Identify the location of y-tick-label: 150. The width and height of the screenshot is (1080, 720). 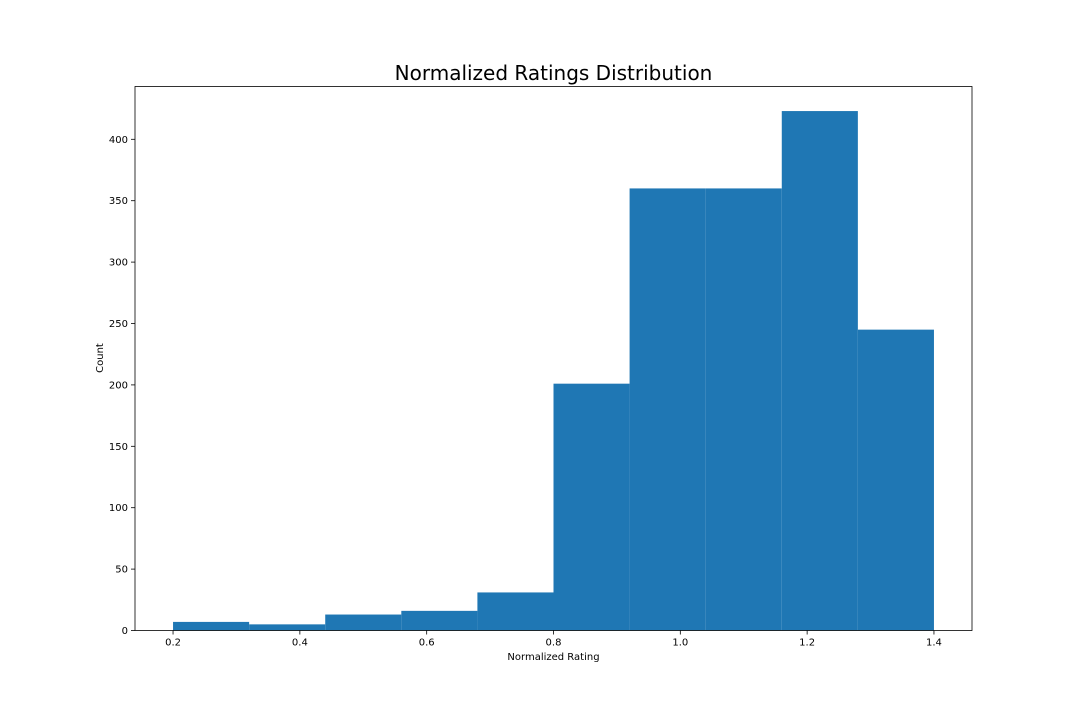
(118, 447).